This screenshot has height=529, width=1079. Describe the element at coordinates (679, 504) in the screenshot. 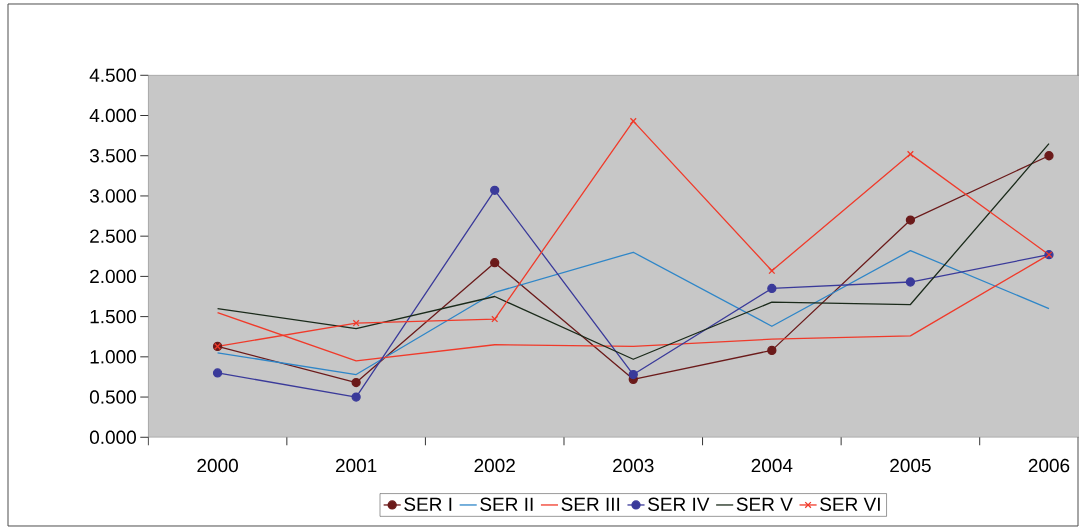

I see `legend-label: SER IV` at that location.